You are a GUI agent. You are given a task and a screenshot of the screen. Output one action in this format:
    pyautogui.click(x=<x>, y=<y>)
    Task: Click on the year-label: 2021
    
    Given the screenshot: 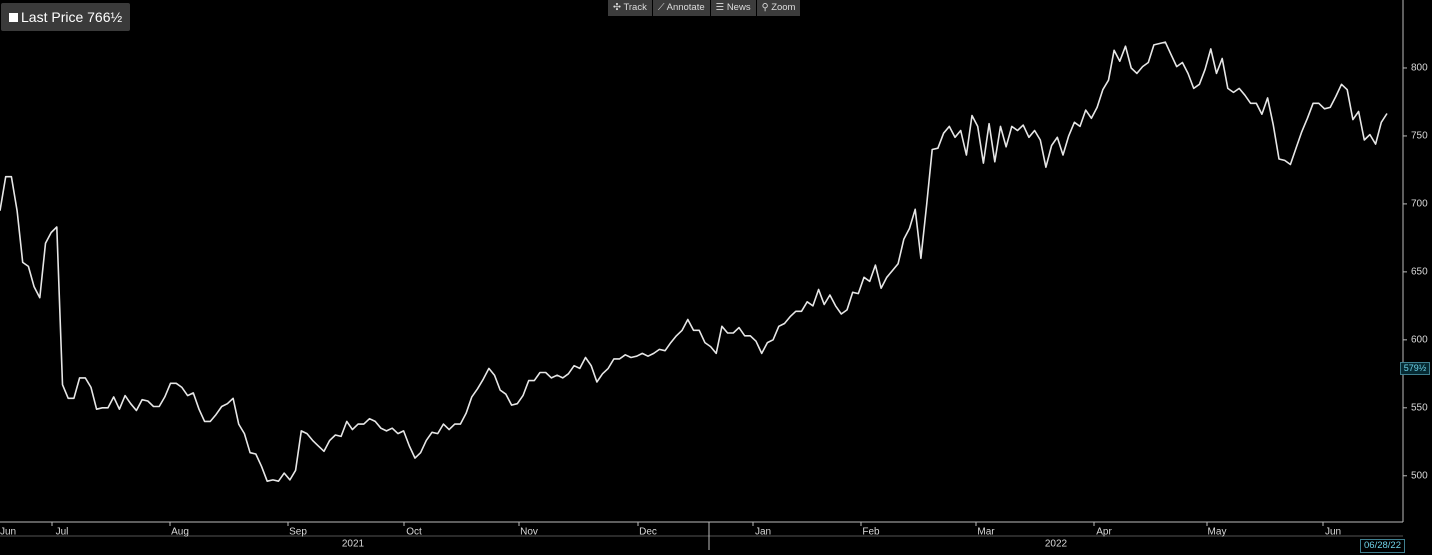 What is the action you would take?
    pyautogui.click(x=353, y=544)
    